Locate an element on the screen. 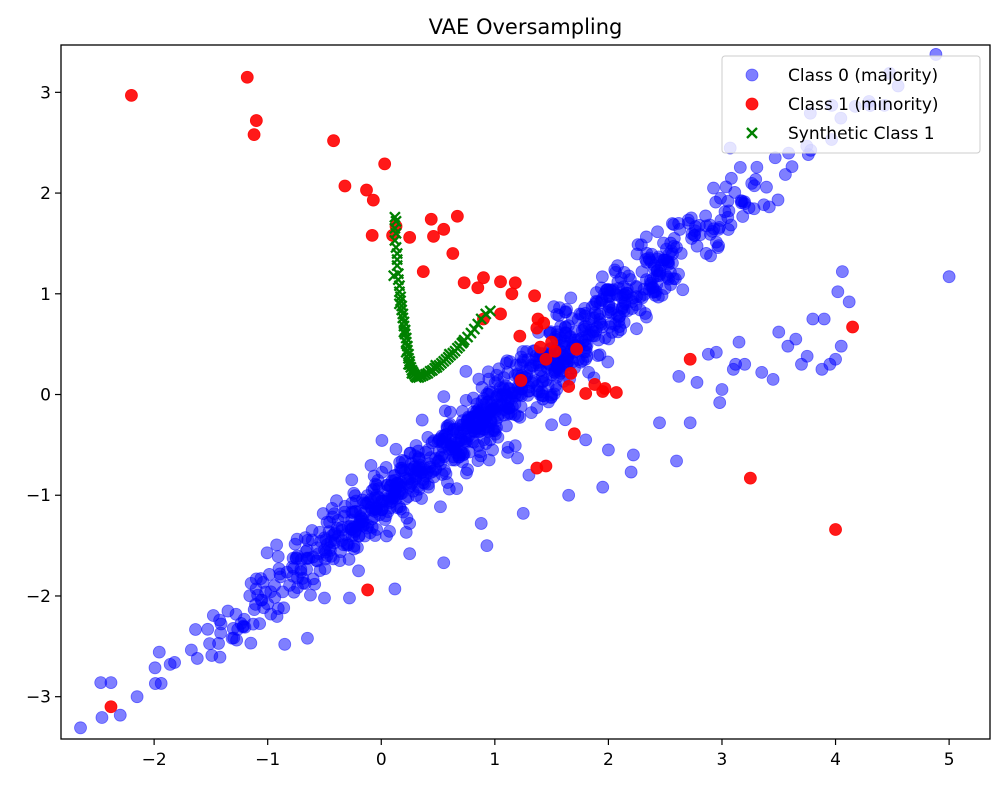 Image resolution: width=1005 pixels, height=789 pixels. legend-label-synthetic-class-1: Synthetic Class 1 is located at coordinates (861, 134).